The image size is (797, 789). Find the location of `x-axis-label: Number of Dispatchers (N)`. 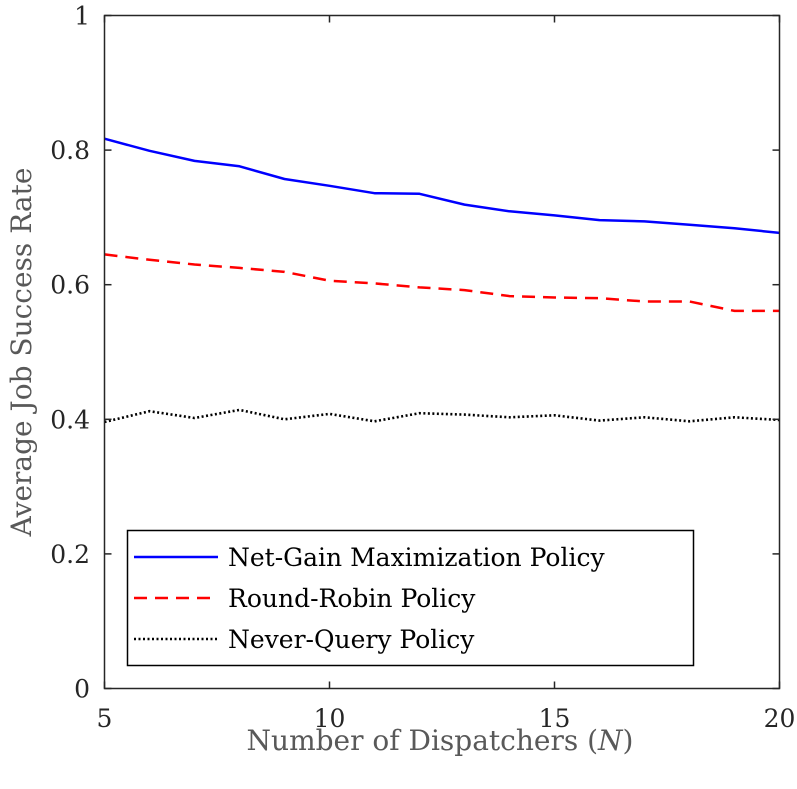

x-axis-label: Number of Dispatchers (N) is located at coordinates (440, 740).